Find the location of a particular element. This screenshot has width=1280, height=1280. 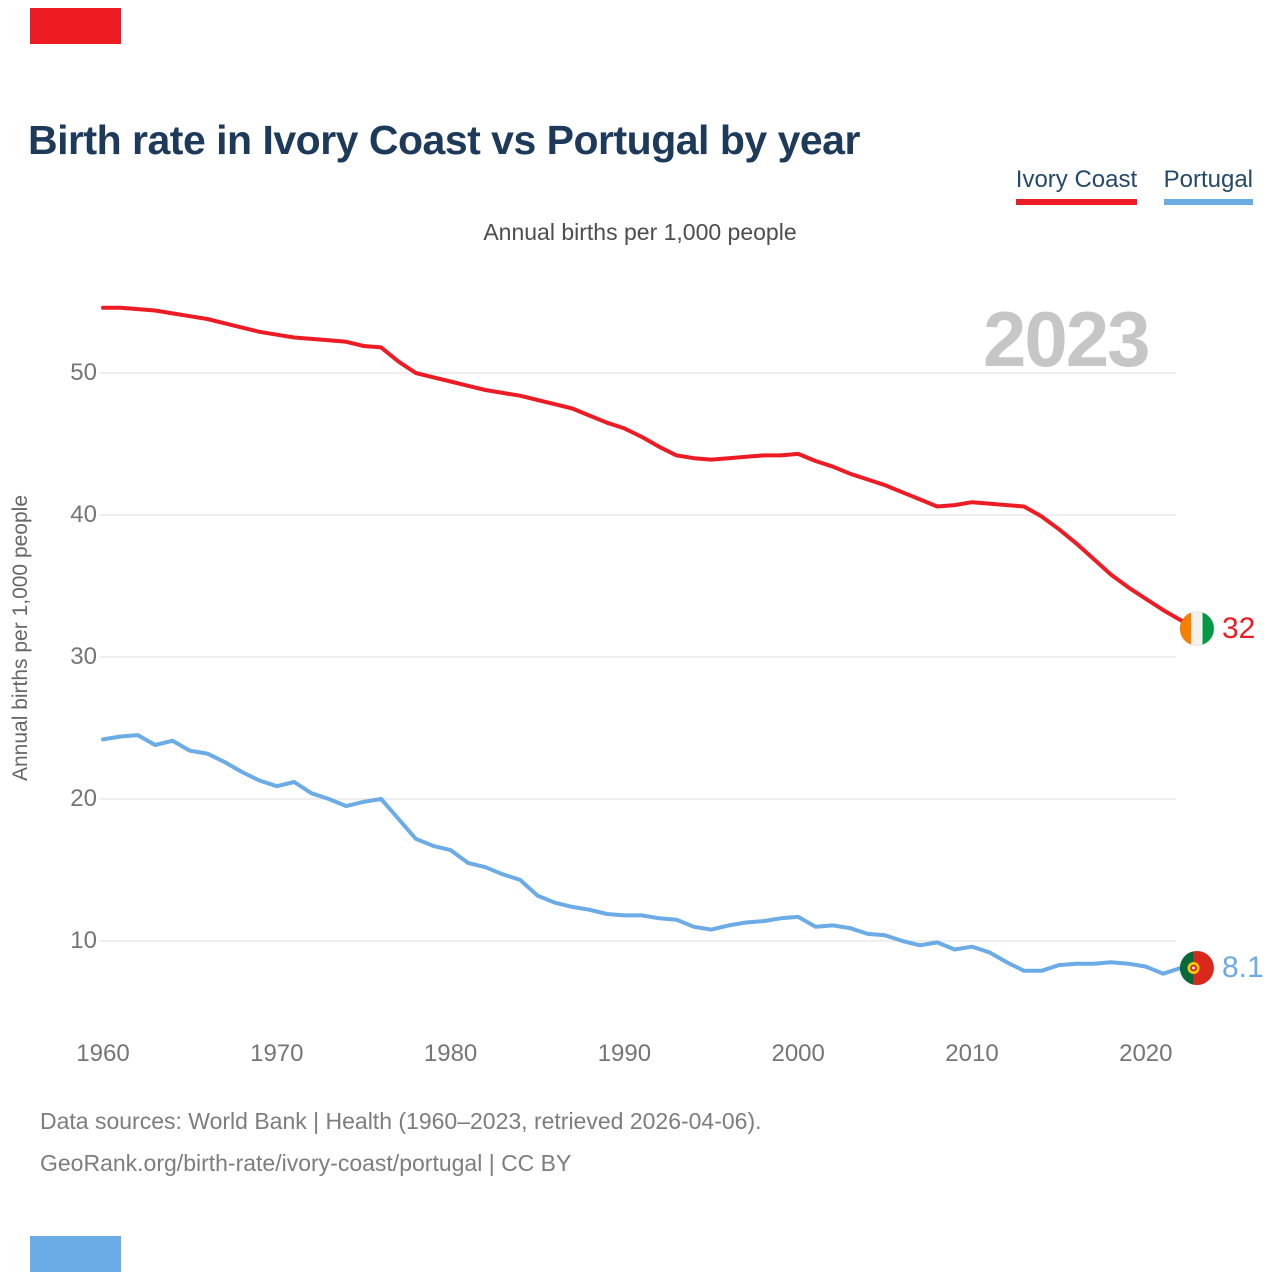

x-tick-label: 2010 is located at coordinates (972, 1053).